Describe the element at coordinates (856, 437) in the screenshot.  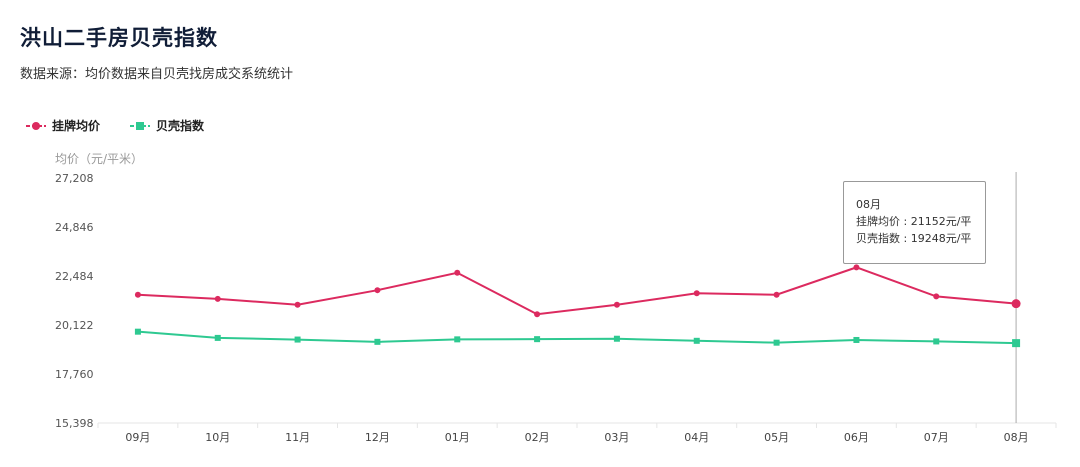
I see `x-tick-label: 06月` at that location.